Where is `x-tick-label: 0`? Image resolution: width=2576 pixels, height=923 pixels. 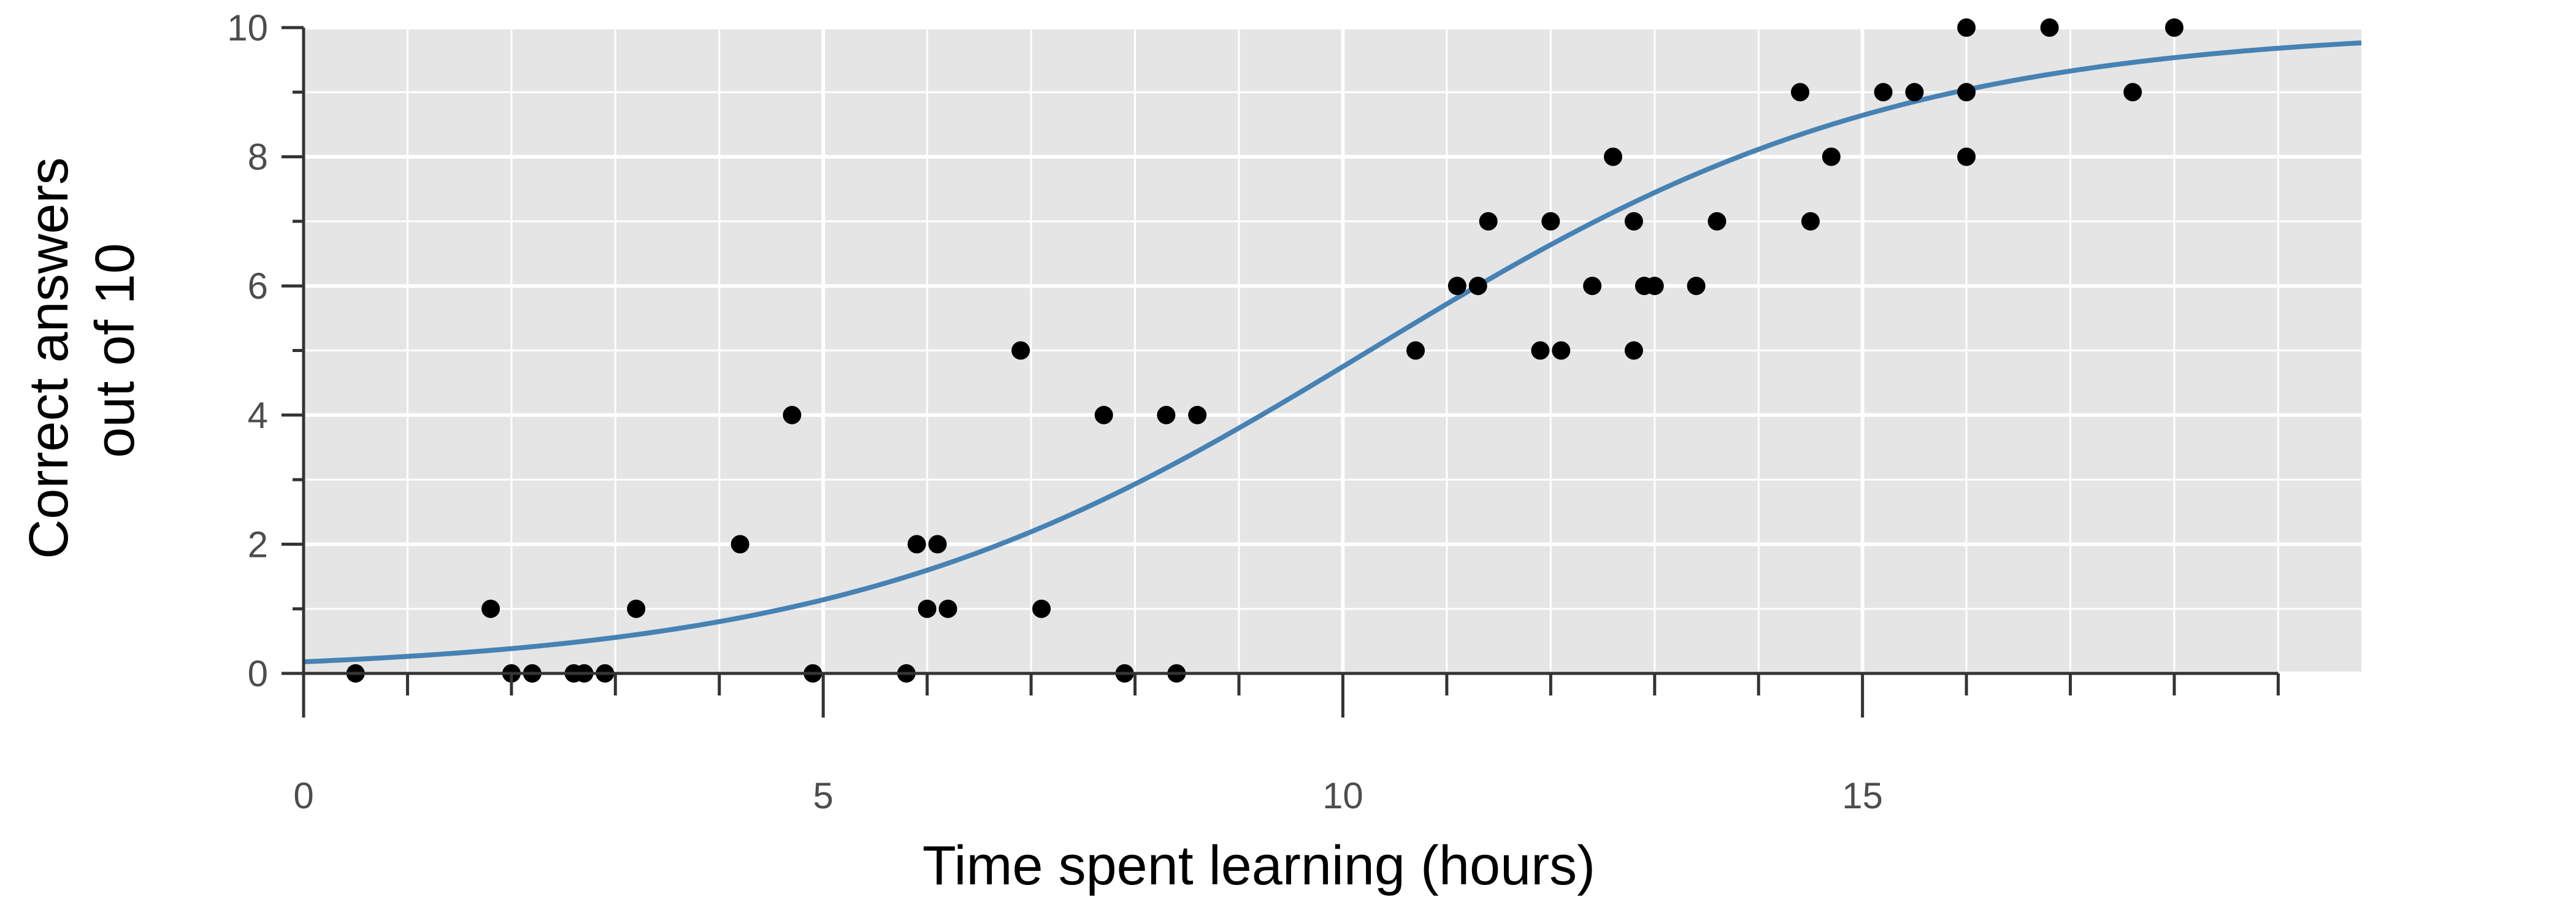 x-tick-label: 0 is located at coordinates (303, 795).